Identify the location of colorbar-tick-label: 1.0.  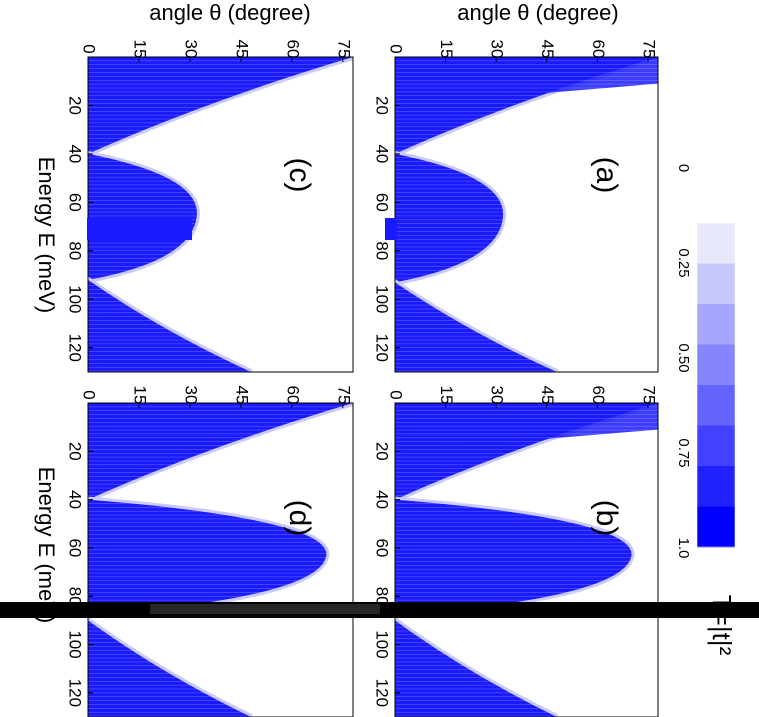
(683, 548).